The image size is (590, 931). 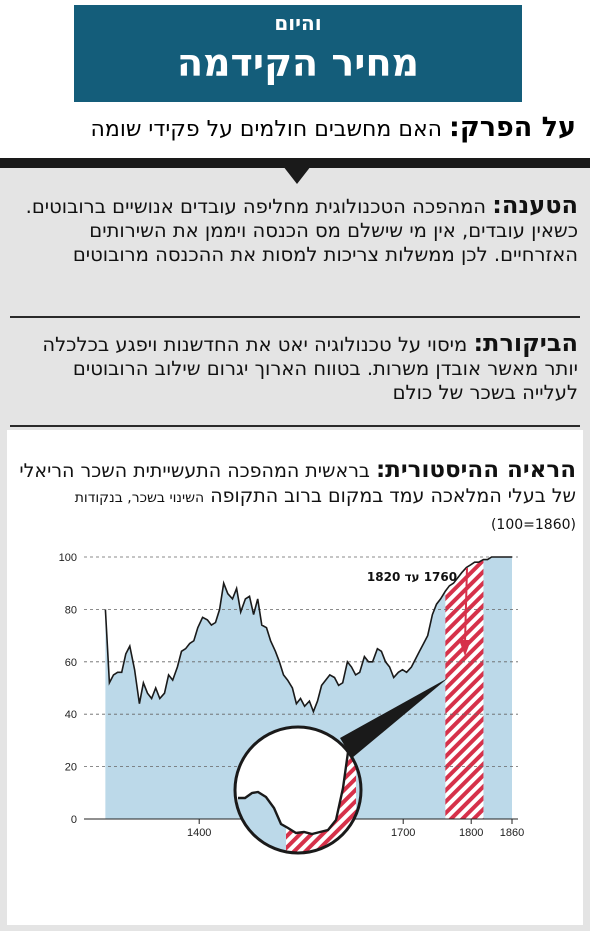 What do you see at coordinates (71, 768) in the screenshot?
I see `y-tick-label: 20` at bounding box center [71, 768].